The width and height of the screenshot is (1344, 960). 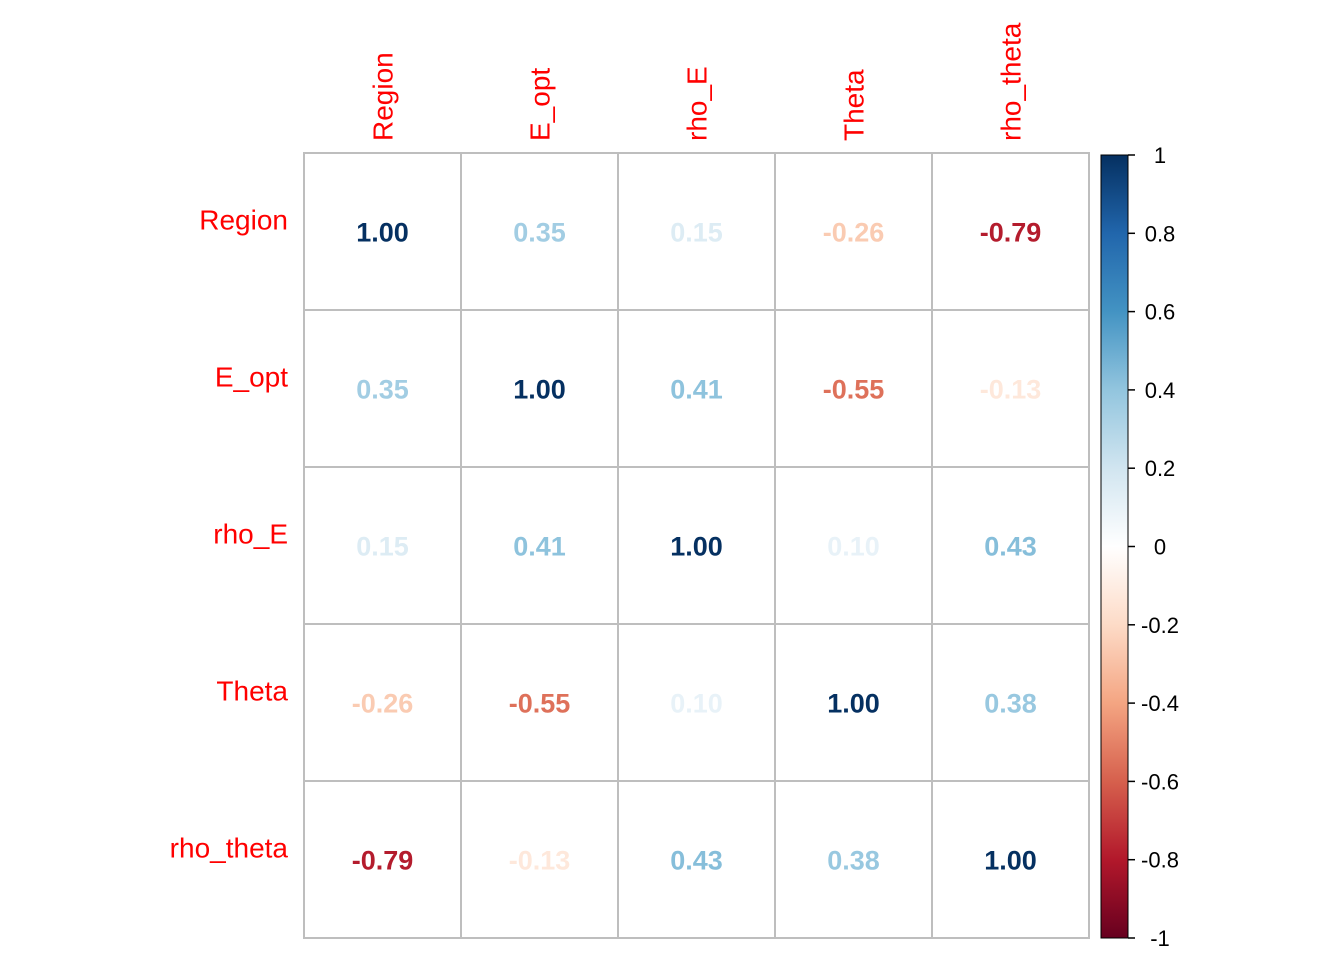 I want to click on cell-value-Region-rho_E: 0.15, so click(x=696, y=233).